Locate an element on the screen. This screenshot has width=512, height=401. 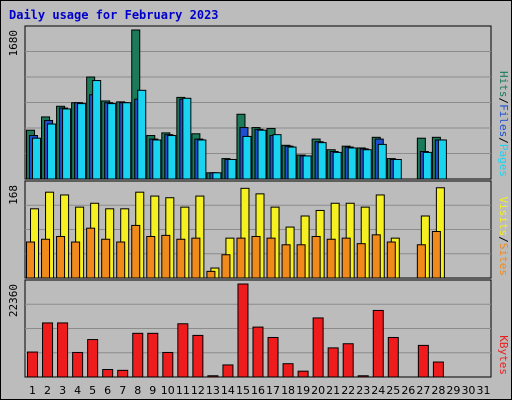
chart-title: Daily usage for February 2023 is located at coordinates (114, 15).